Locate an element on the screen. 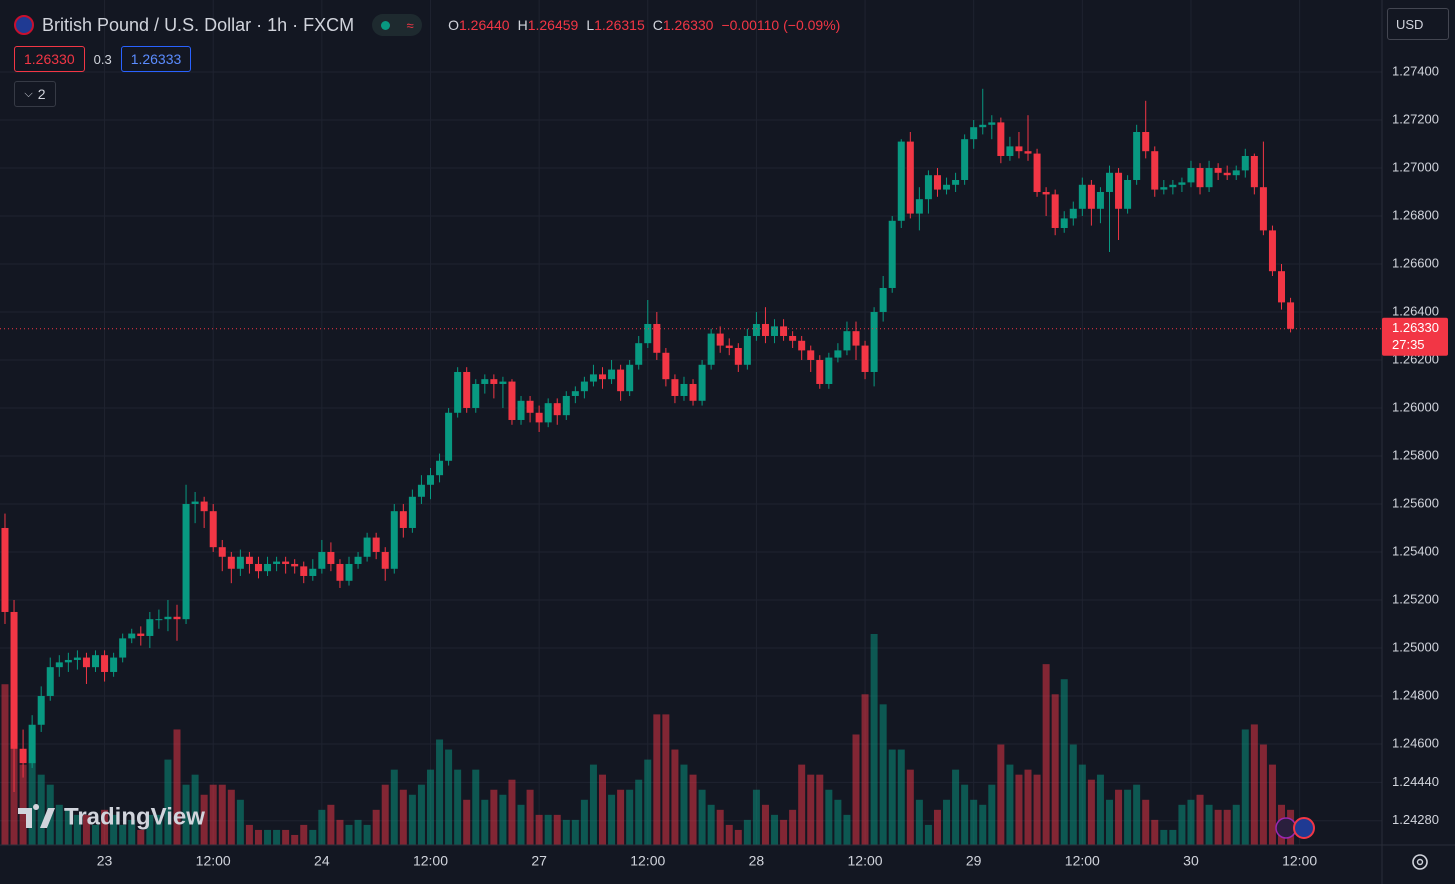 This screenshot has height=884, width=1455. y-tick-label: 1.27200 is located at coordinates (1415, 118).